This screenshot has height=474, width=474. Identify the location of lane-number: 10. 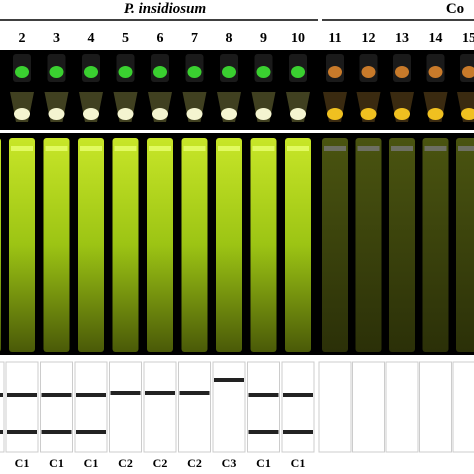
(298, 38).